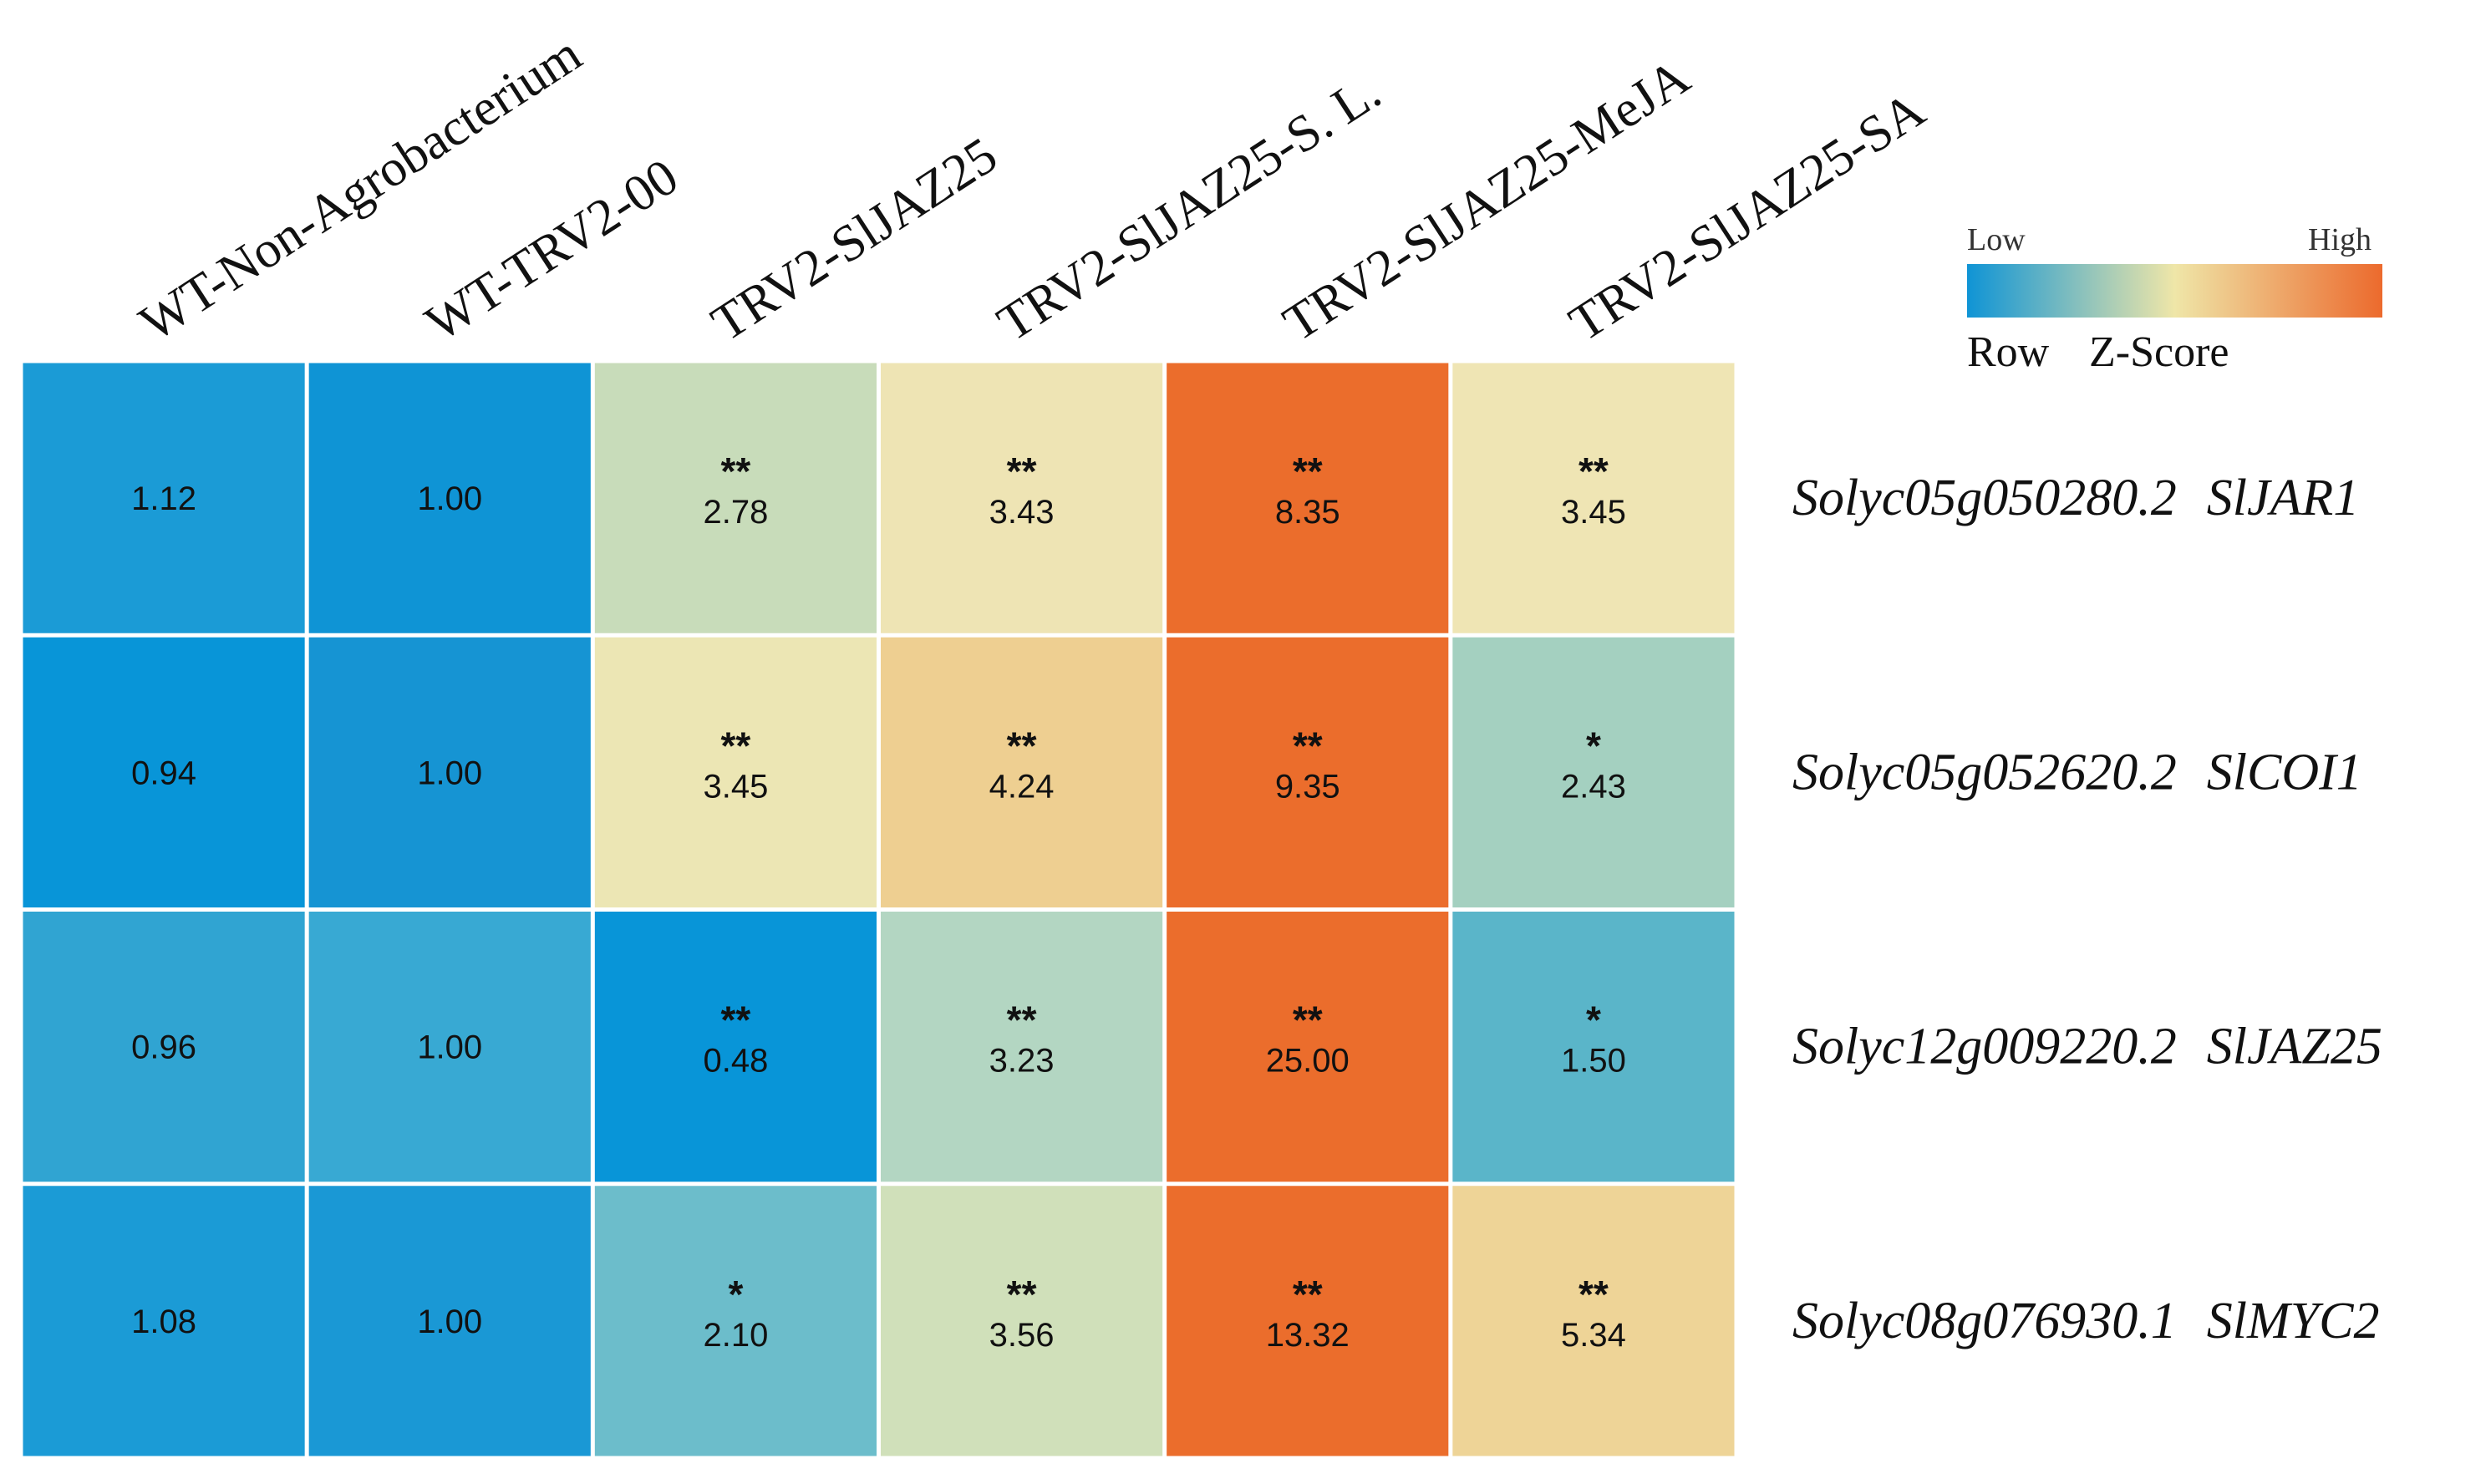 Image resolution: width=2491 pixels, height=1484 pixels. I want to click on legend: Low High Row Z-Score, so click(2174, 299).